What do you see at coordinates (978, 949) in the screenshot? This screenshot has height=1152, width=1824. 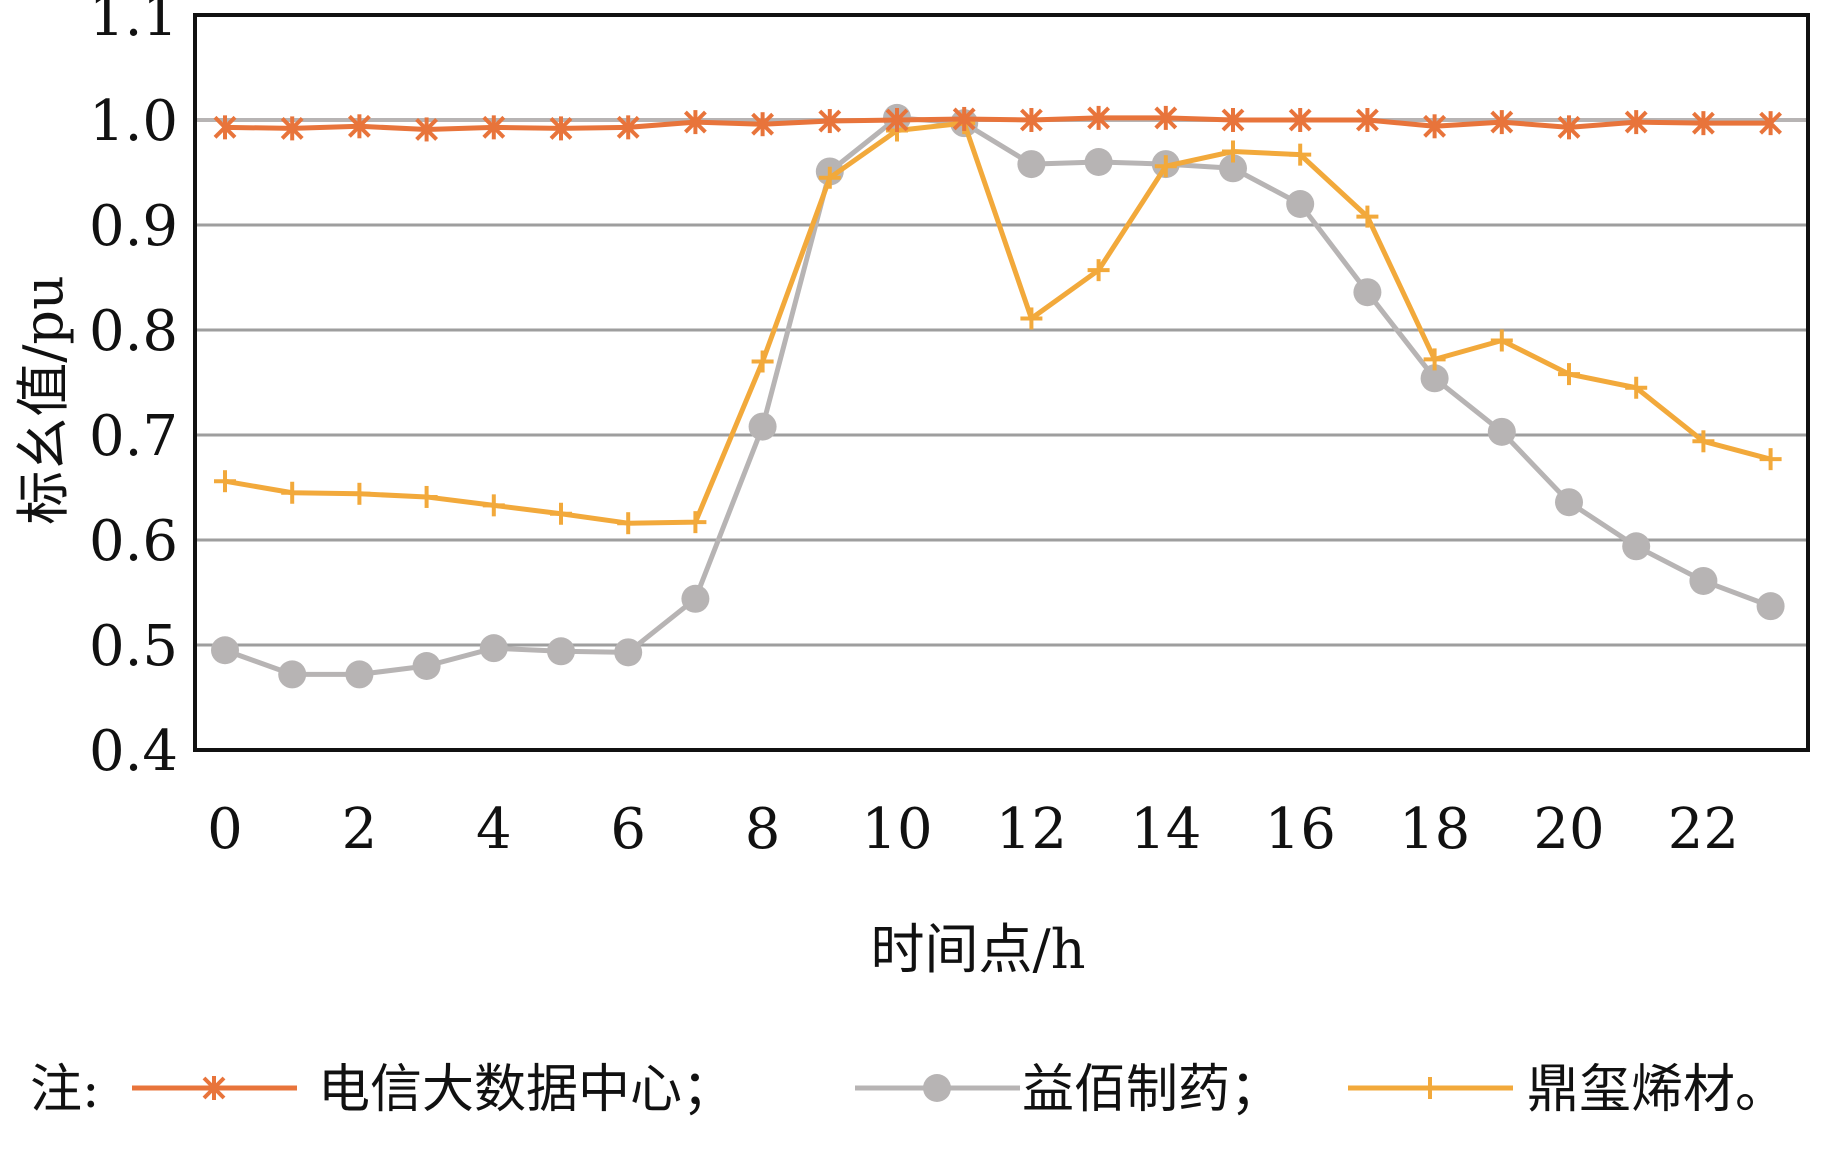 I see `x-axis-label: 时间点/h` at bounding box center [978, 949].